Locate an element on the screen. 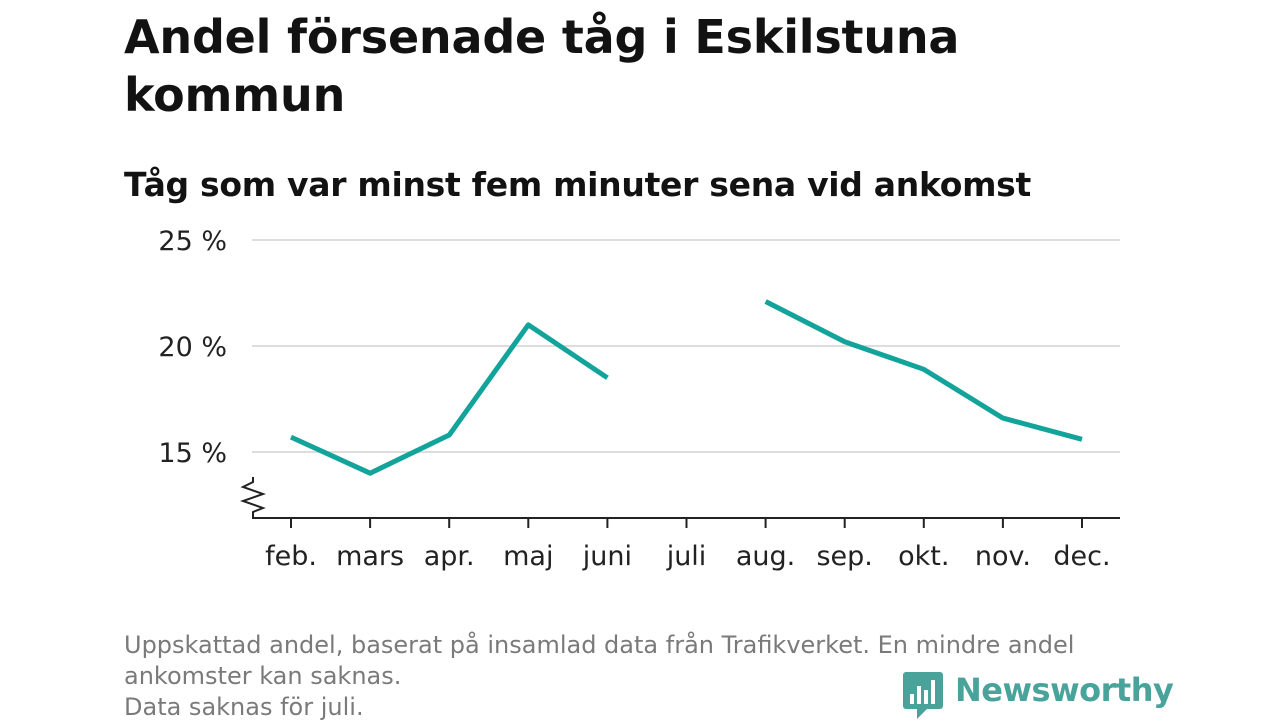 This screenshot has height=723, width=1280. newsworthy-bar-chart-icon is located at coordinates (923, 695).